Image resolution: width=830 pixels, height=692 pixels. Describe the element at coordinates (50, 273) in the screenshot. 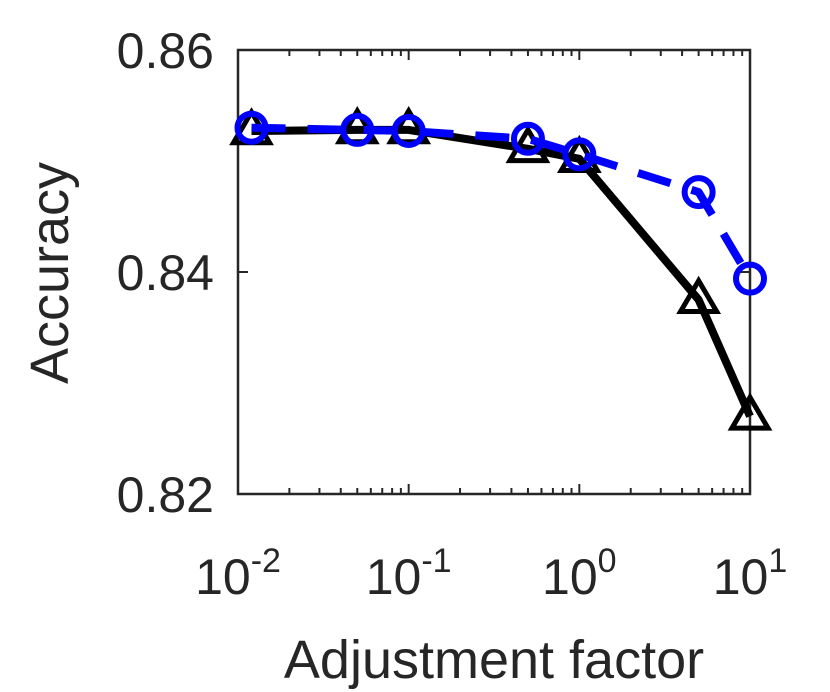

I see `y-axis-label: Accuracy` at that location.